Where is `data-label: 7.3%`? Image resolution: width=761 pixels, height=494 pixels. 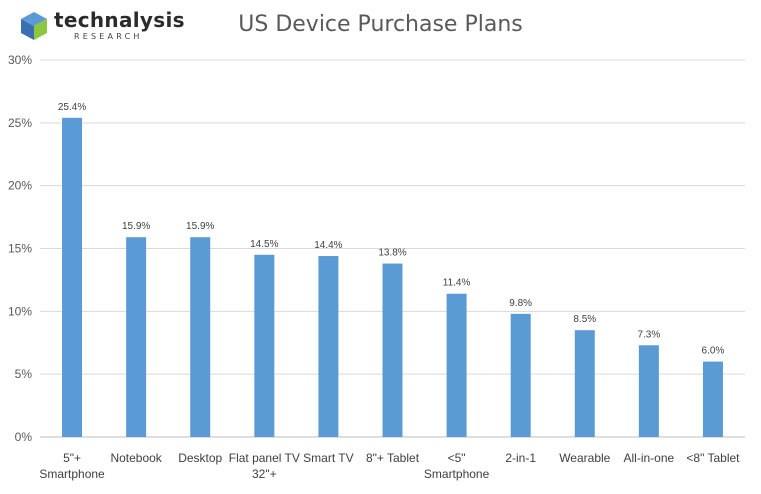
data-label: 7.3% is located at coordinates (648, 334).